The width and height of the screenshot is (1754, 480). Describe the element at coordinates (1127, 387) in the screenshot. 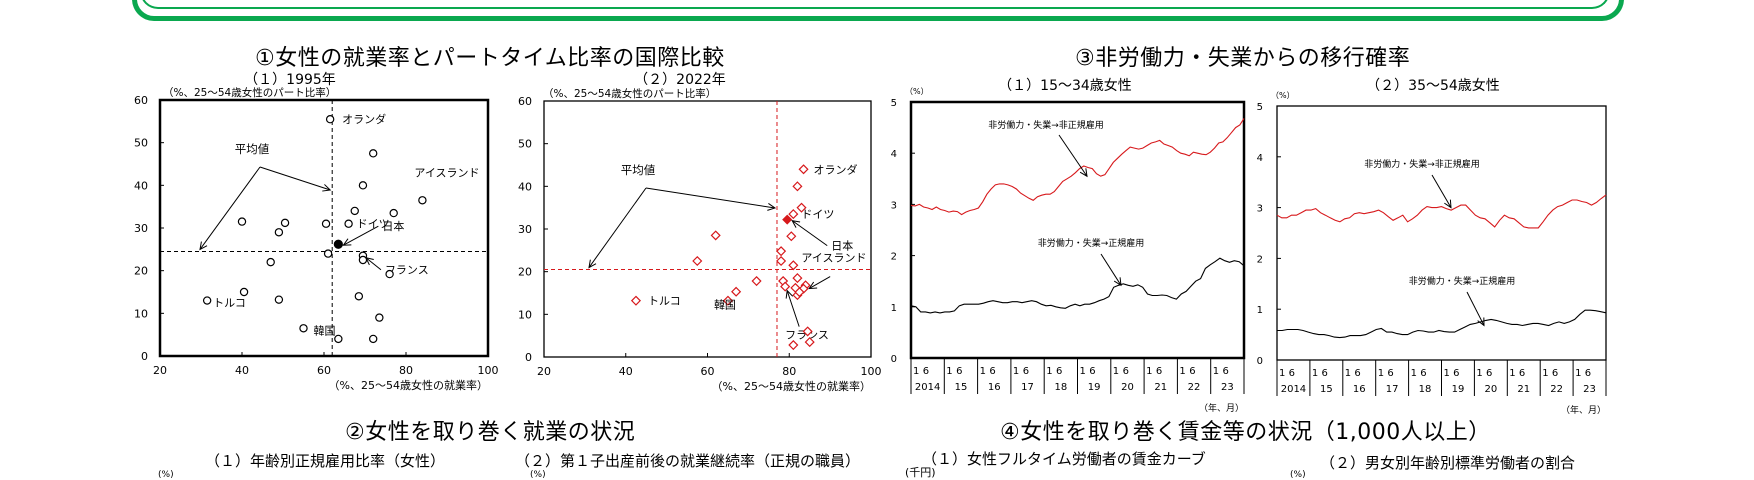

I see `x-year-label: 20` at that location.